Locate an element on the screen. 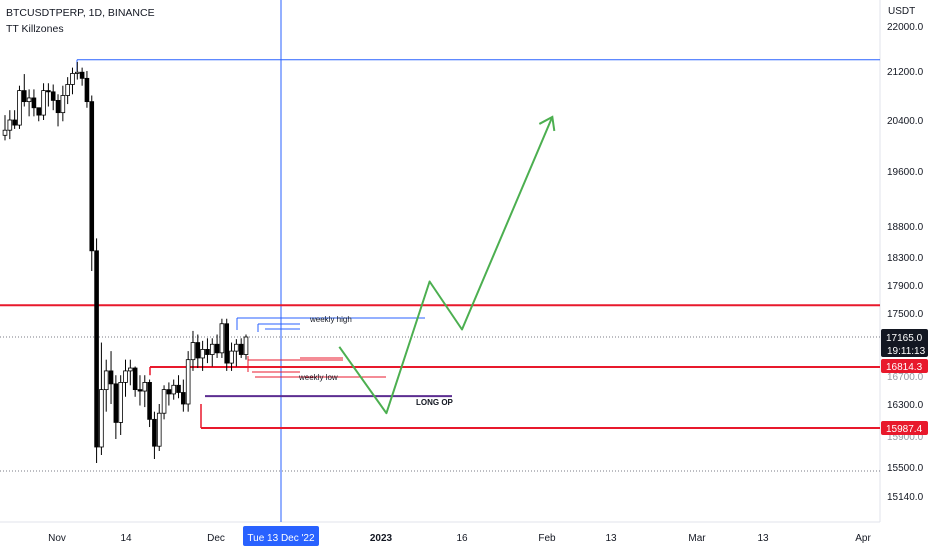  price-tick-label: 17500.0 is located at coordinates (905, 314).